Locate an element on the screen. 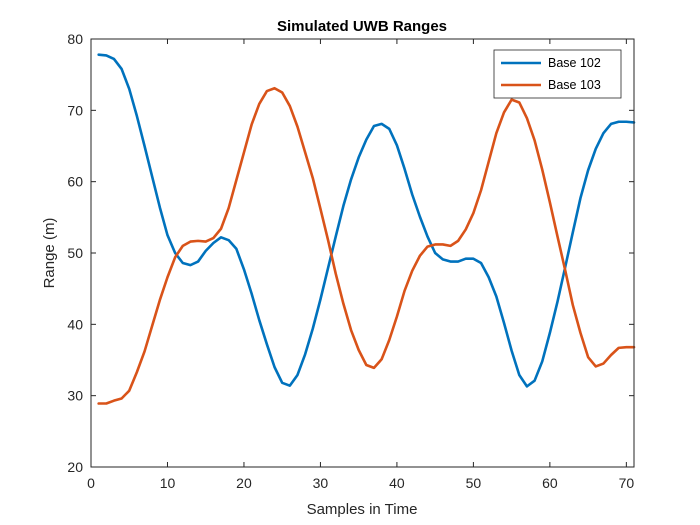  legend: Base 102 Base 103 is located at coordinates (557, 74).